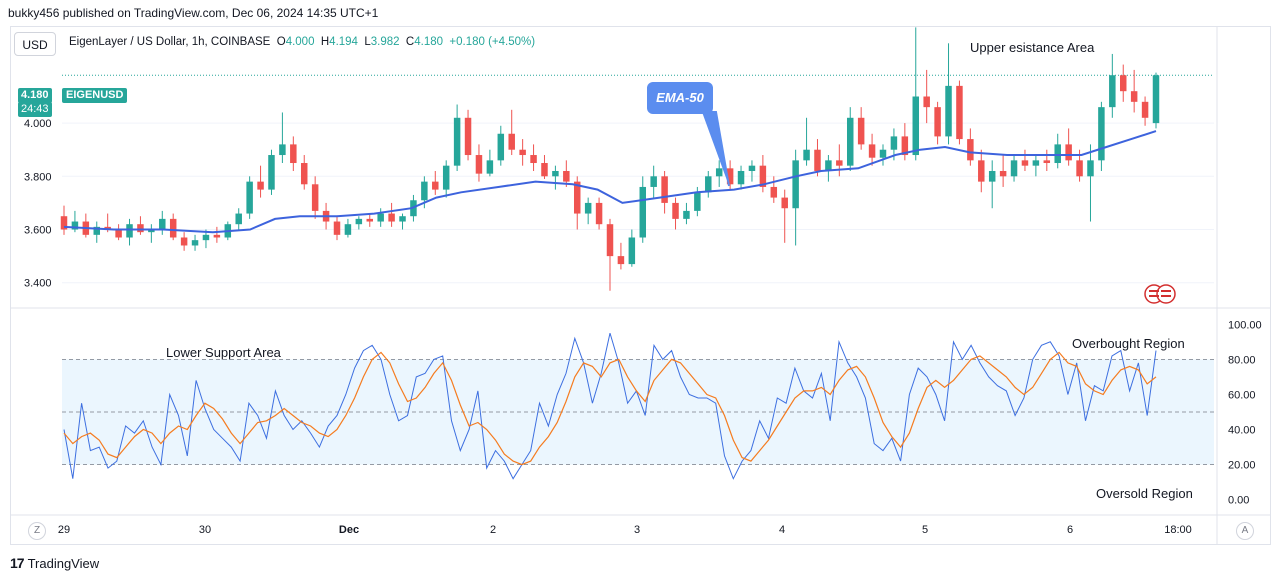  I want to click on close-value: 4.180, so click(429, 42).